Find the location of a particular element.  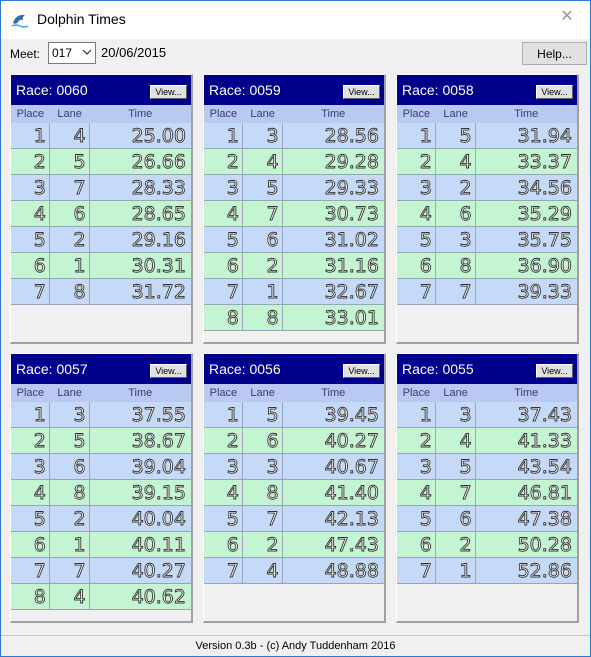

time-cell: 48.88 is located at coordinates (333, 570).